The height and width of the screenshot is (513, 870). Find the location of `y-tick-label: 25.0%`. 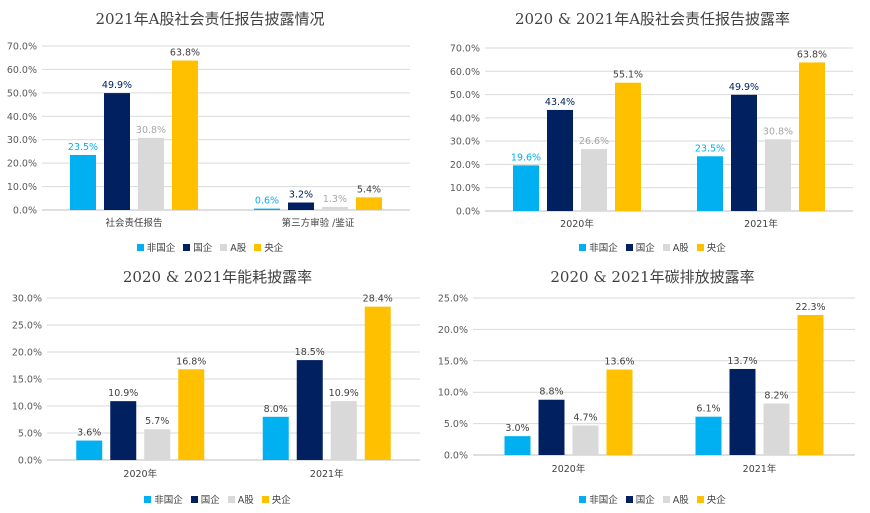

y-tick-label: 25.0% is located at coordinates (453, 299).